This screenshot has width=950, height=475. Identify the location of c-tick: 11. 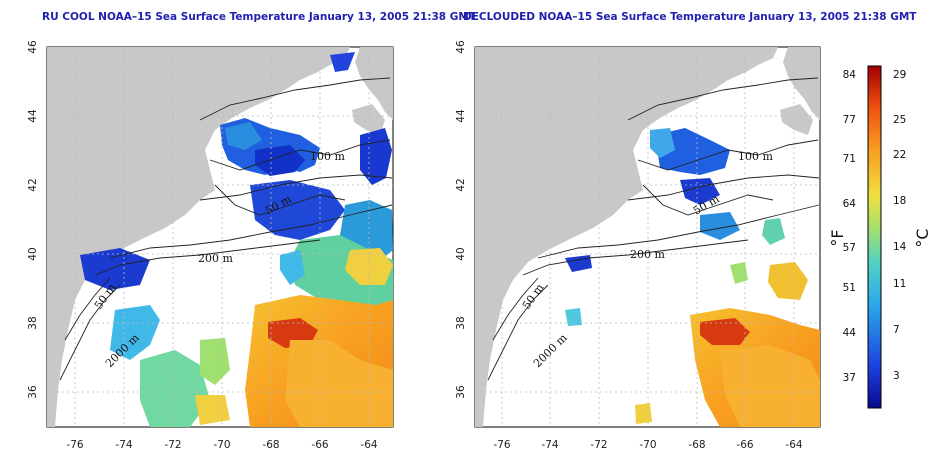
(899, 284).